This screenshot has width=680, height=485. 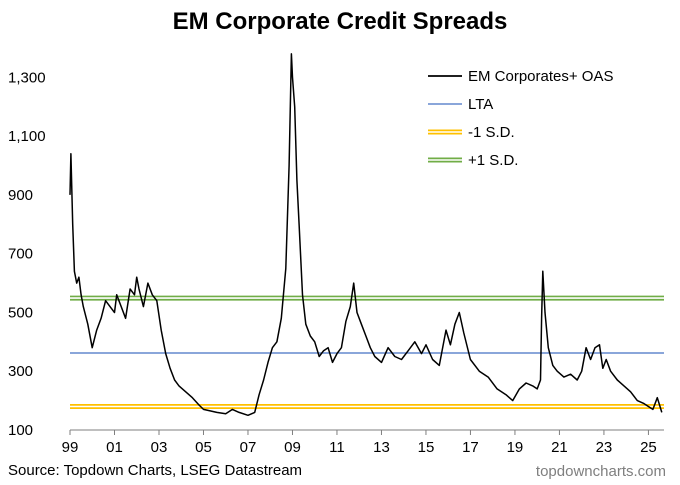 What do you see at coordinates (292, 447) in the screenshot?
I see `x-tick-label: 09` at bounding box center [292, 447].